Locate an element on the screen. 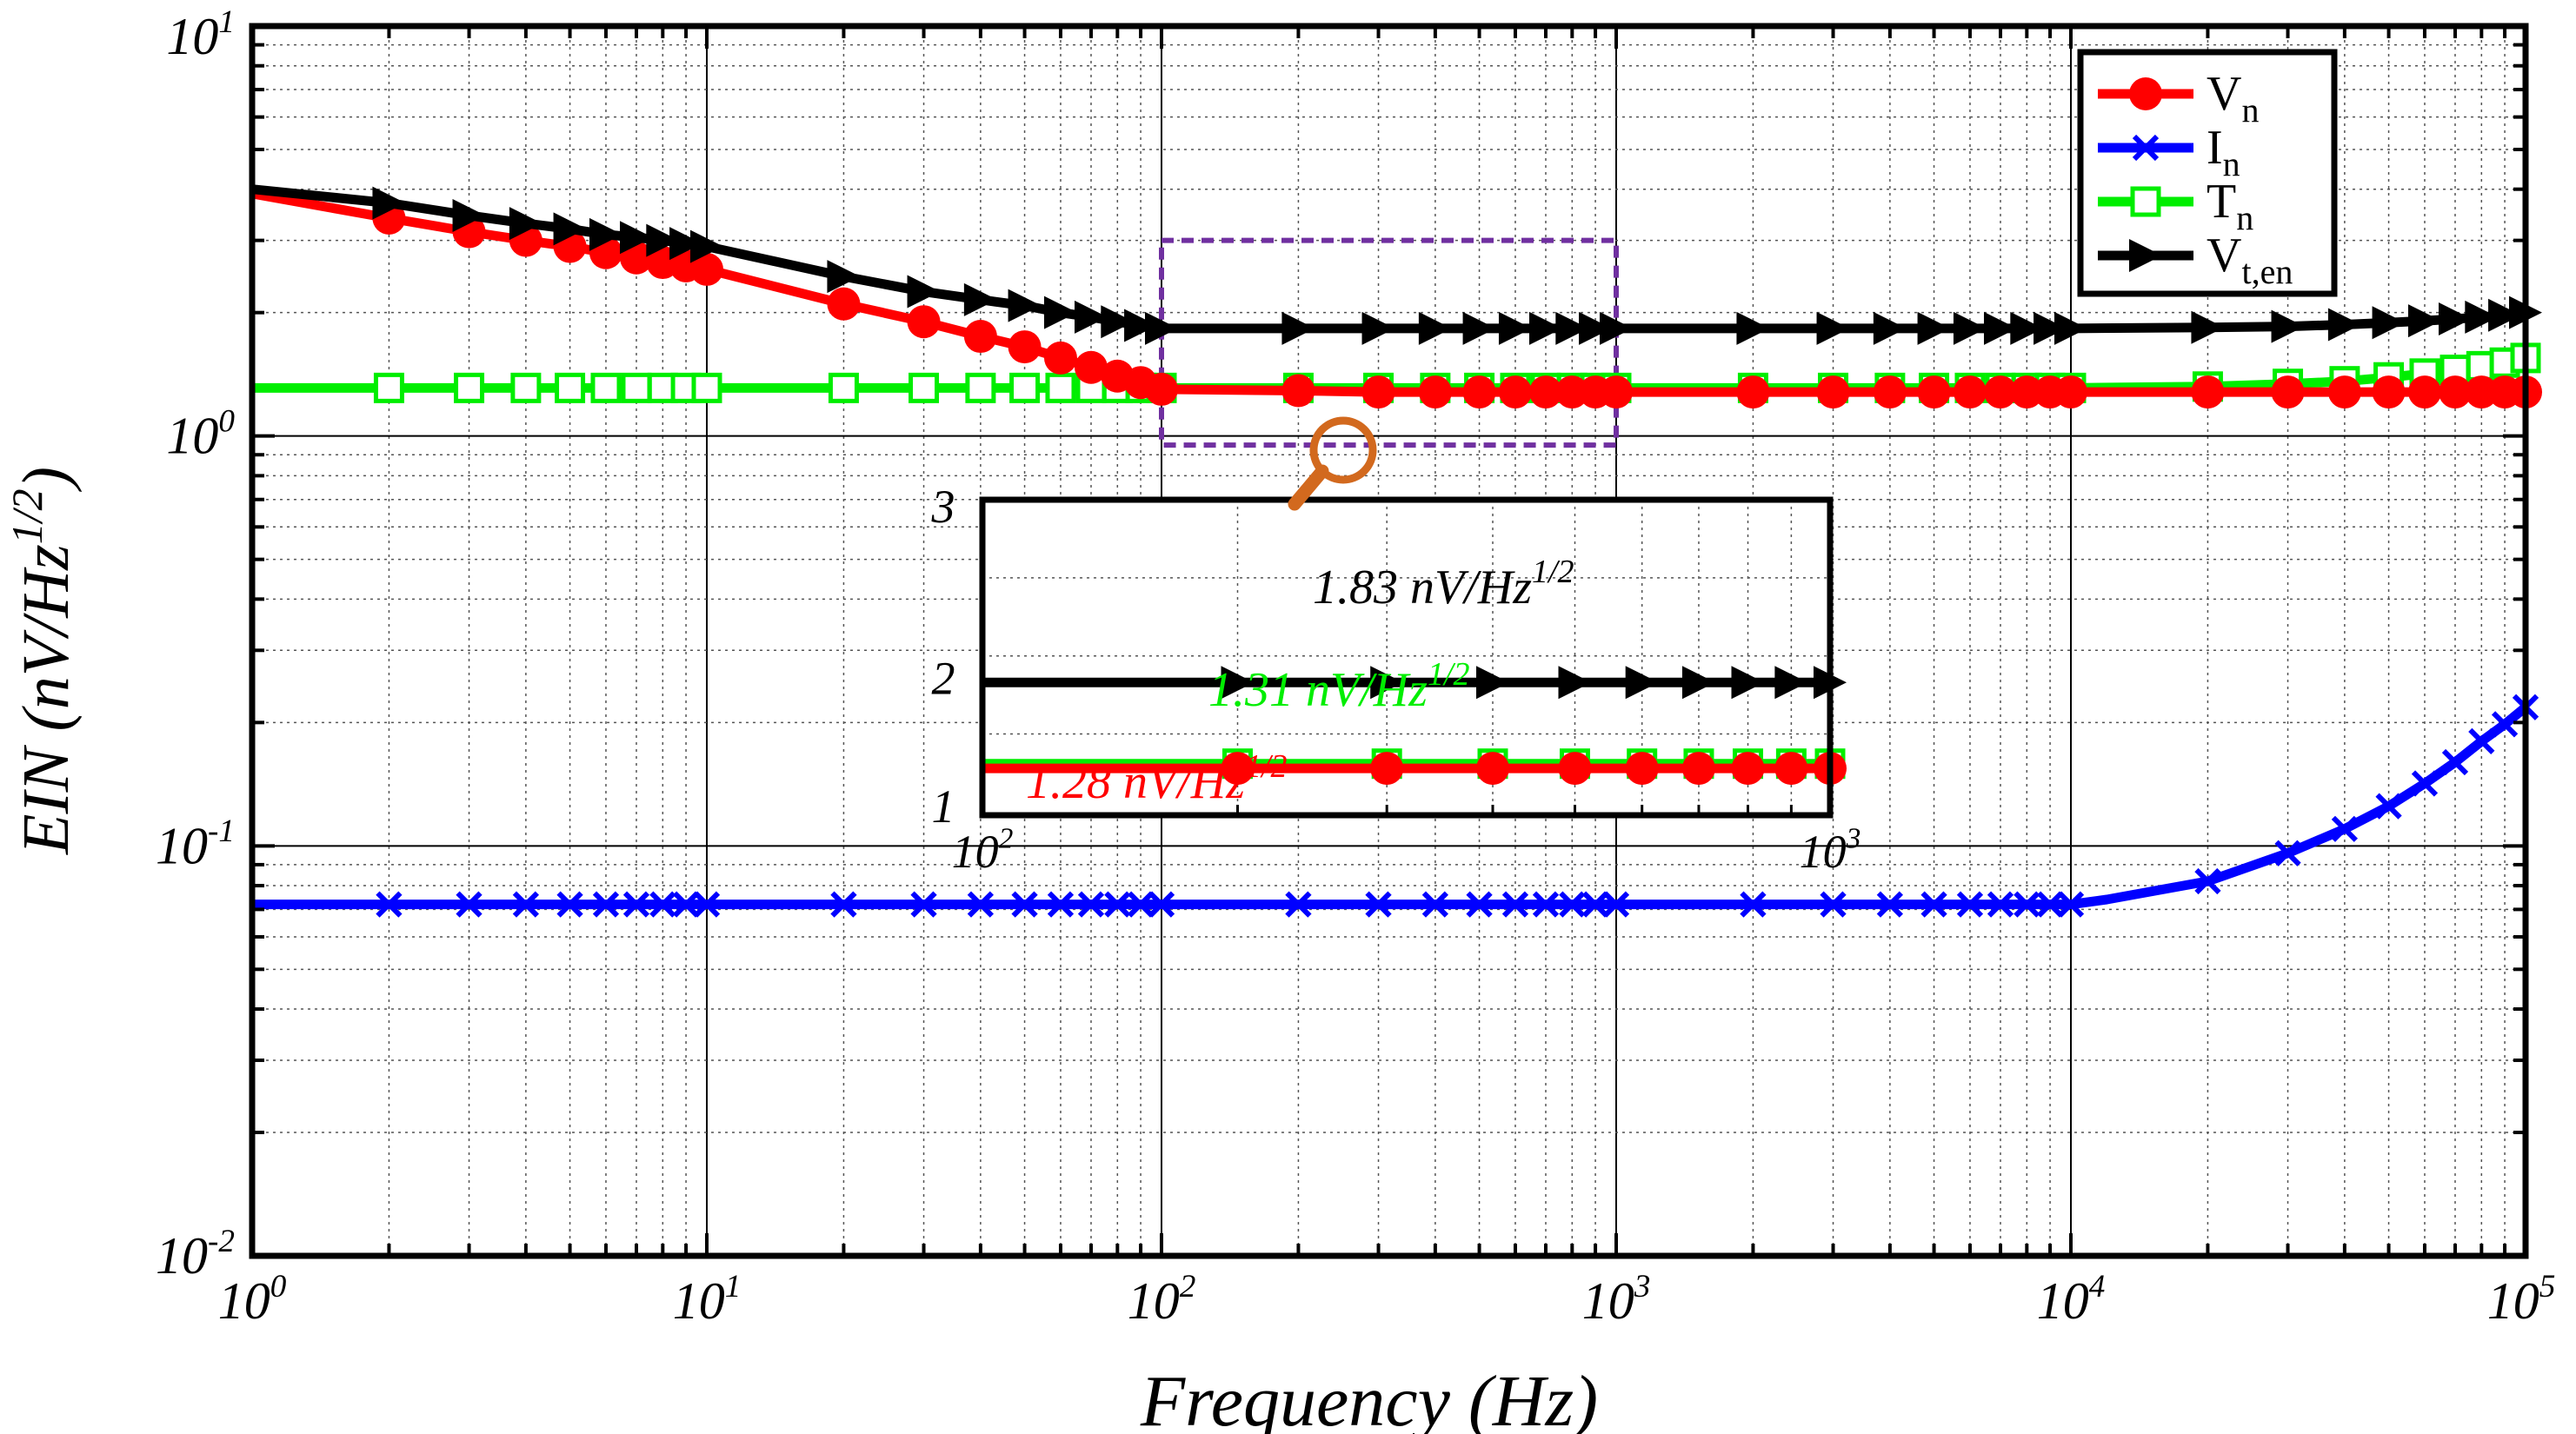 This screenshot has width=2576, height=1434. magnifier-icon is located at coordinates (1332, 464).